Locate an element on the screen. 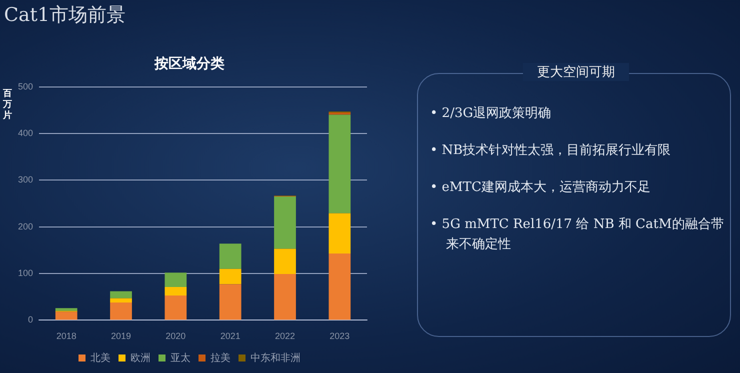 This screenshot has width=740, height=373. x-tick-label: 2018 is located at coordinates (66, 336).